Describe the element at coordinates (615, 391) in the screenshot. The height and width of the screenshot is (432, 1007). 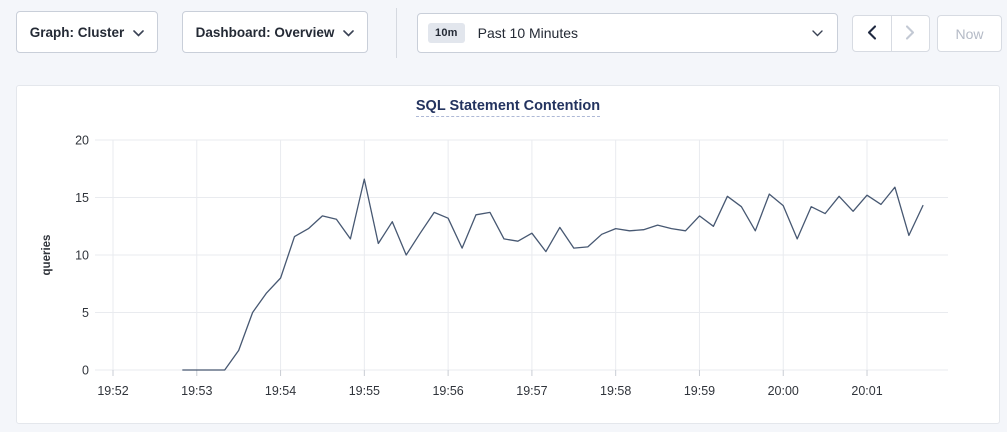
I see `x-tick-label: 19:58` at that location.